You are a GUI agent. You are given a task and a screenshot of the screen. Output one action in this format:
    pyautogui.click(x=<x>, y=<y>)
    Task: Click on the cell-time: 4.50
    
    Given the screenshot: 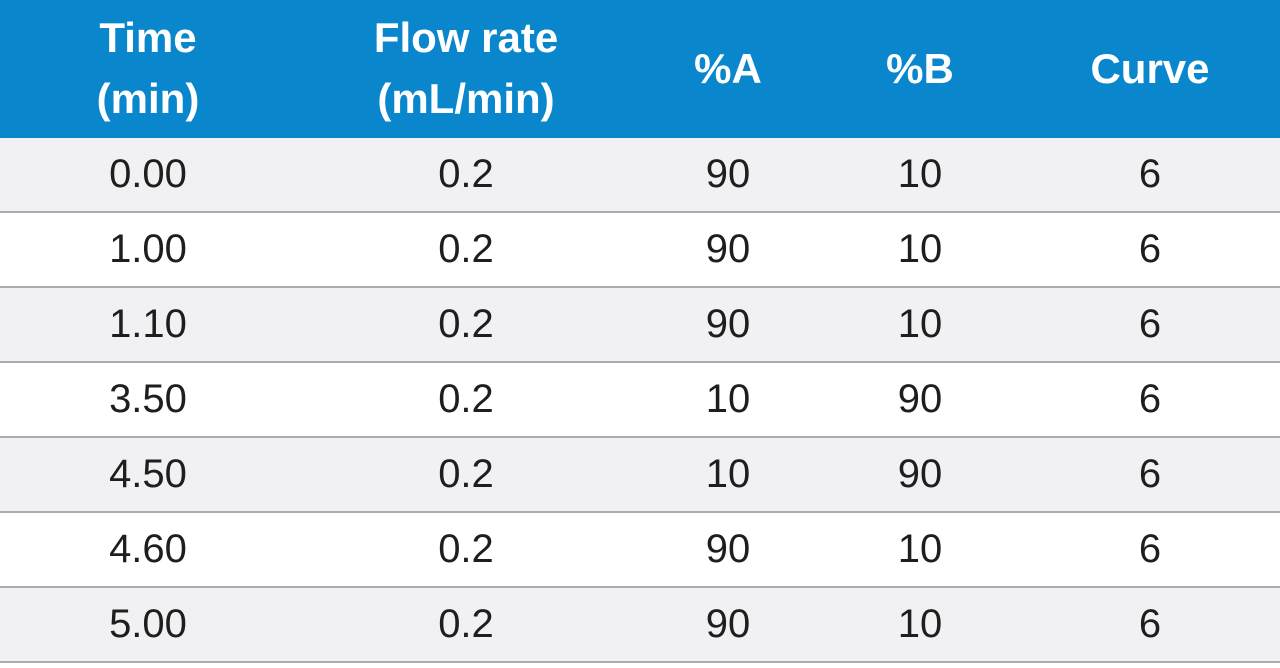 What is the action you would take?
    pyautogui.click(x=148, y=474)
    